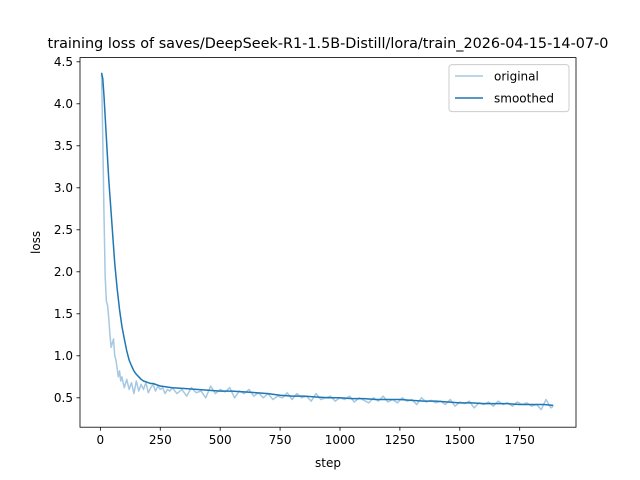 The image size is (640, 480). I want to click on y-axis-ticks: 0.5 1.0 1.5 2.0 2.5 3.0 3.5 4.0 4.5, so click(67, 230).